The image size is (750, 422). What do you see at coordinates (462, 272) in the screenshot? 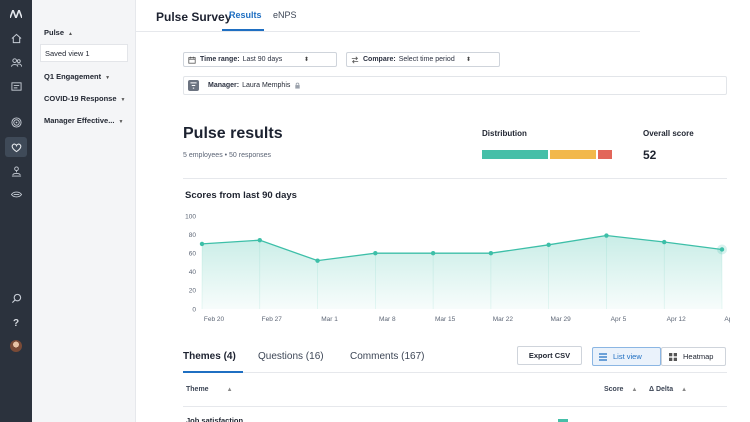
I see `series-area` at bounding box center [462, 272].